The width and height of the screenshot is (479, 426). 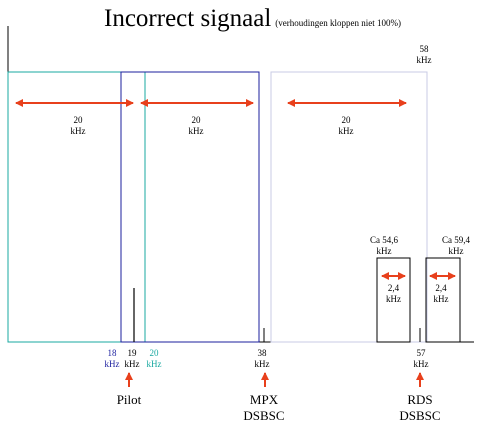 I want to click on rds-left-center-label: Ca 54,6 kHz, so click(x=384, y=246).